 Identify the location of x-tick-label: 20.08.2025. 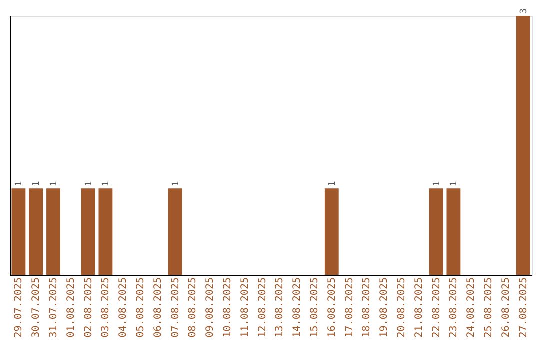
(402, 308).